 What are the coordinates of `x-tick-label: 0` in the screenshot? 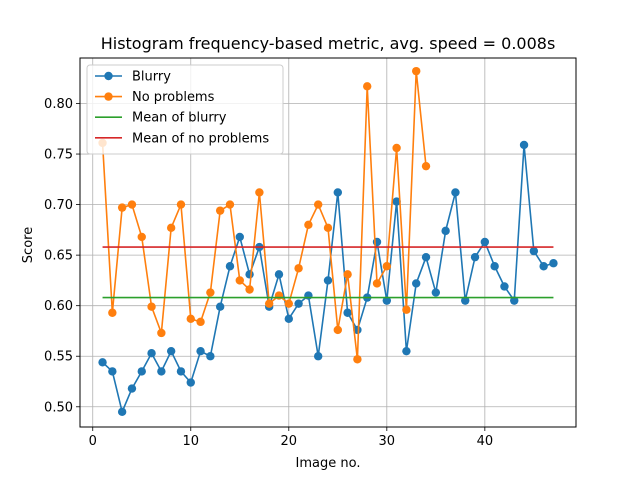 It's located at (93, 441).